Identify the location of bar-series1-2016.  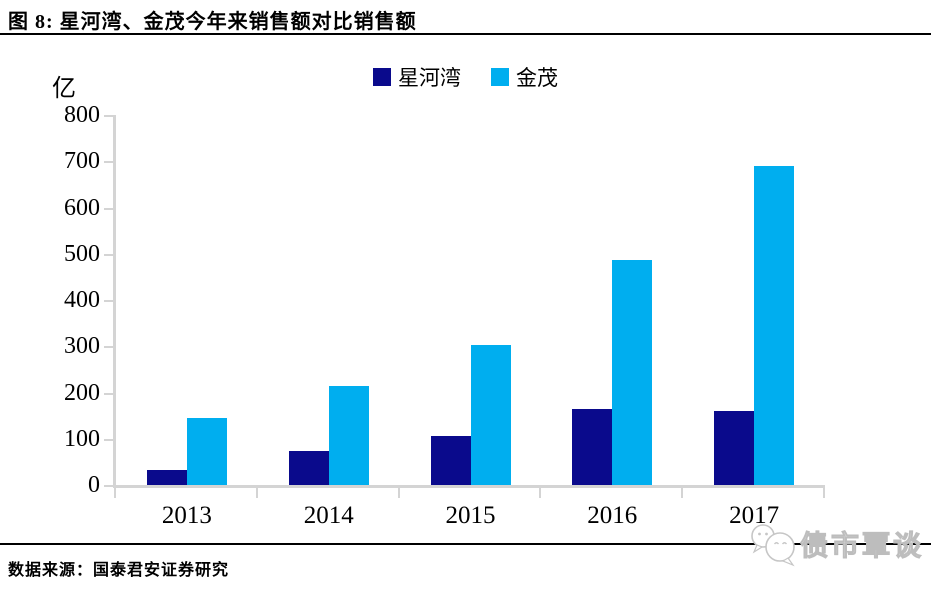
(632, 372).